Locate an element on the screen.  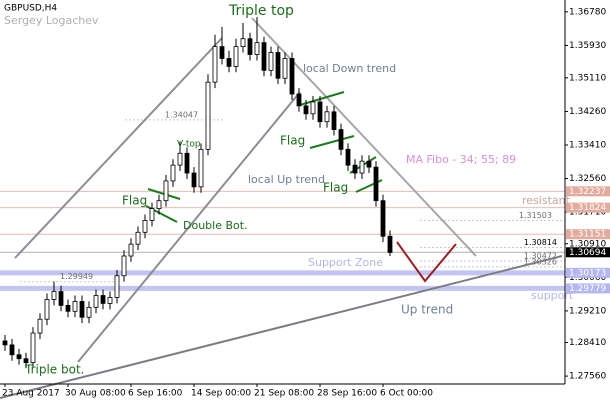
level-label: 1.31824 is located at coordinates (587, 208).